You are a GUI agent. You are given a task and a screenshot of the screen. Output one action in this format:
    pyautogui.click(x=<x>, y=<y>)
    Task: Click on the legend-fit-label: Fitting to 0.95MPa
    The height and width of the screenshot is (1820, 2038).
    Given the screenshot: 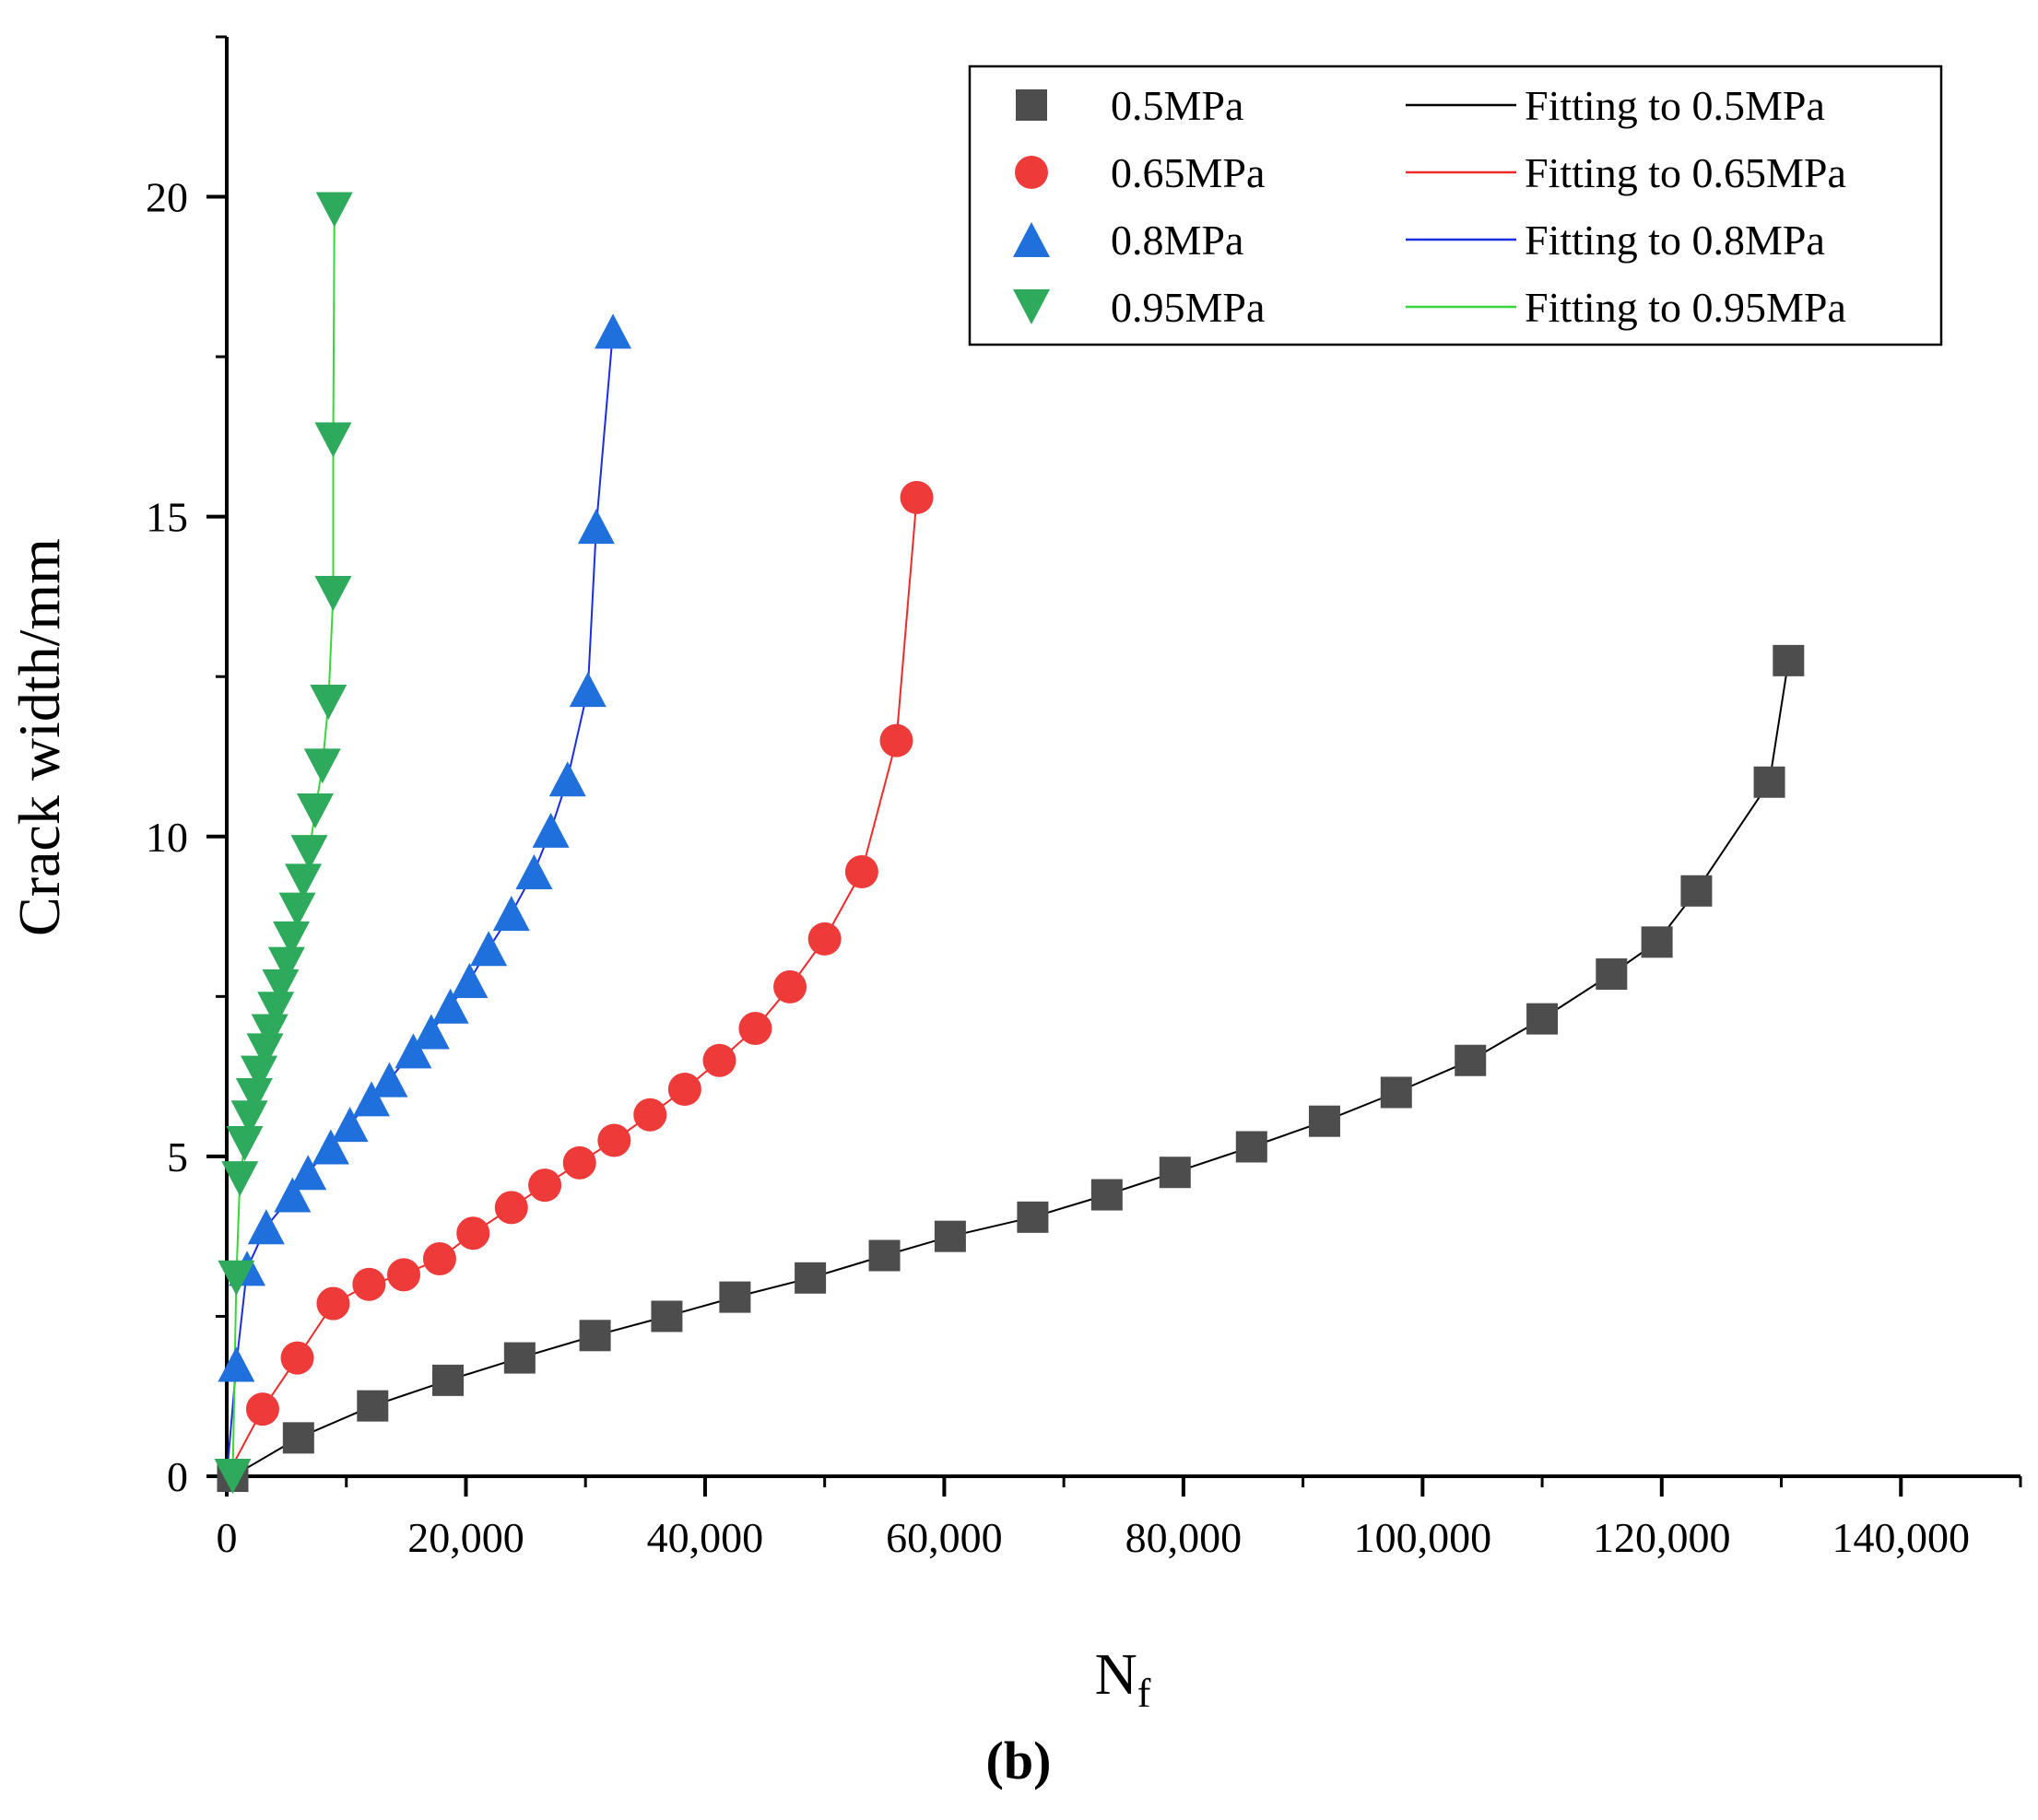 What is the action you would take?
    pyautogui.click(x=1685, y=307)
    